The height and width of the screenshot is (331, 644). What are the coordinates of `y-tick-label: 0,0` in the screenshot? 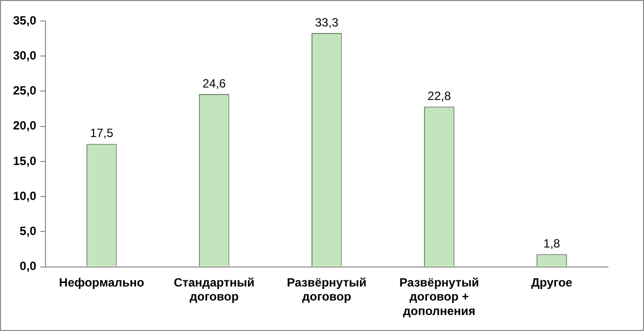 It's located at (28, 266).